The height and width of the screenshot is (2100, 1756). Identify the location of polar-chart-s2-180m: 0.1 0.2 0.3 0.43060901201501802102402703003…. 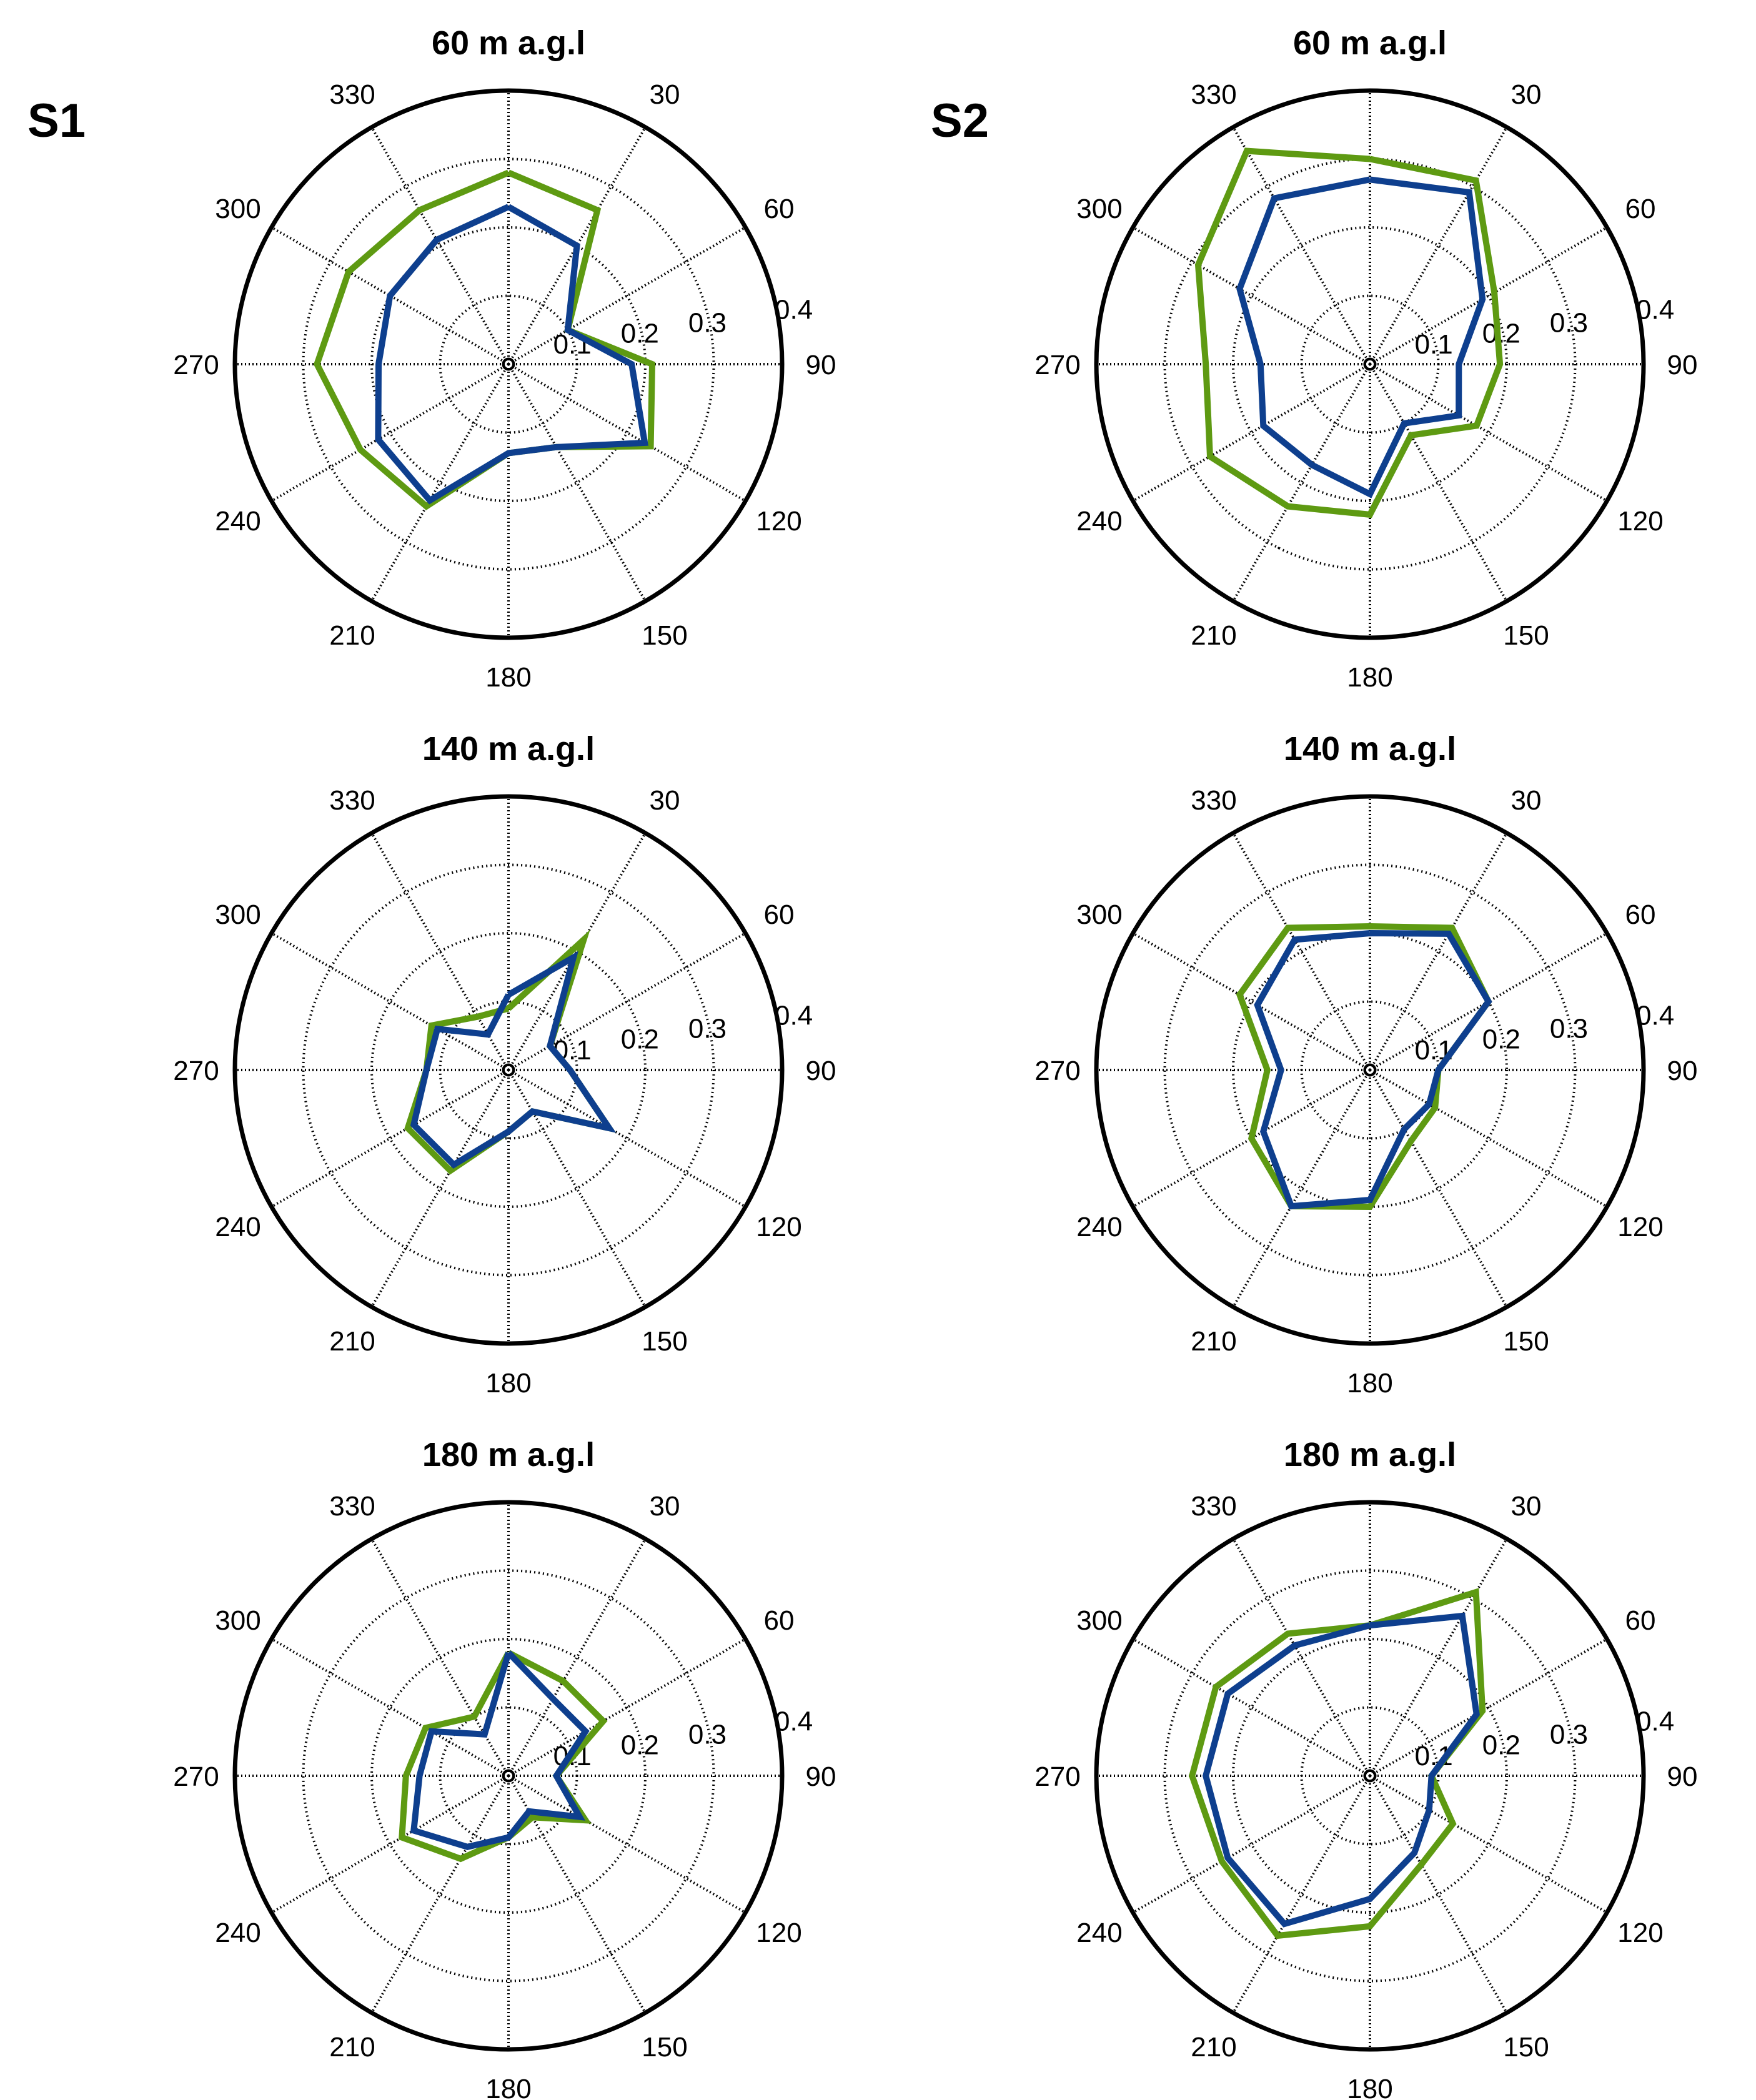
(1366, 1795).